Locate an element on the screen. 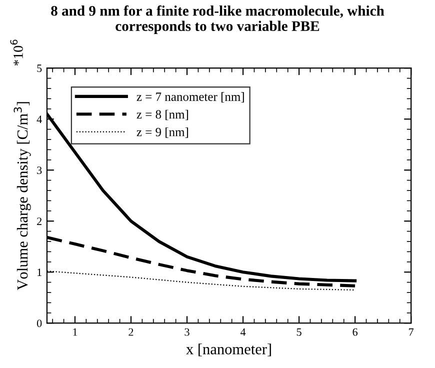 Image resolution: width=435 pixels, height=368 pixels. y-axis-title: Volume charge density [C/m$^{3}$] is located at coordinates (22, 196).